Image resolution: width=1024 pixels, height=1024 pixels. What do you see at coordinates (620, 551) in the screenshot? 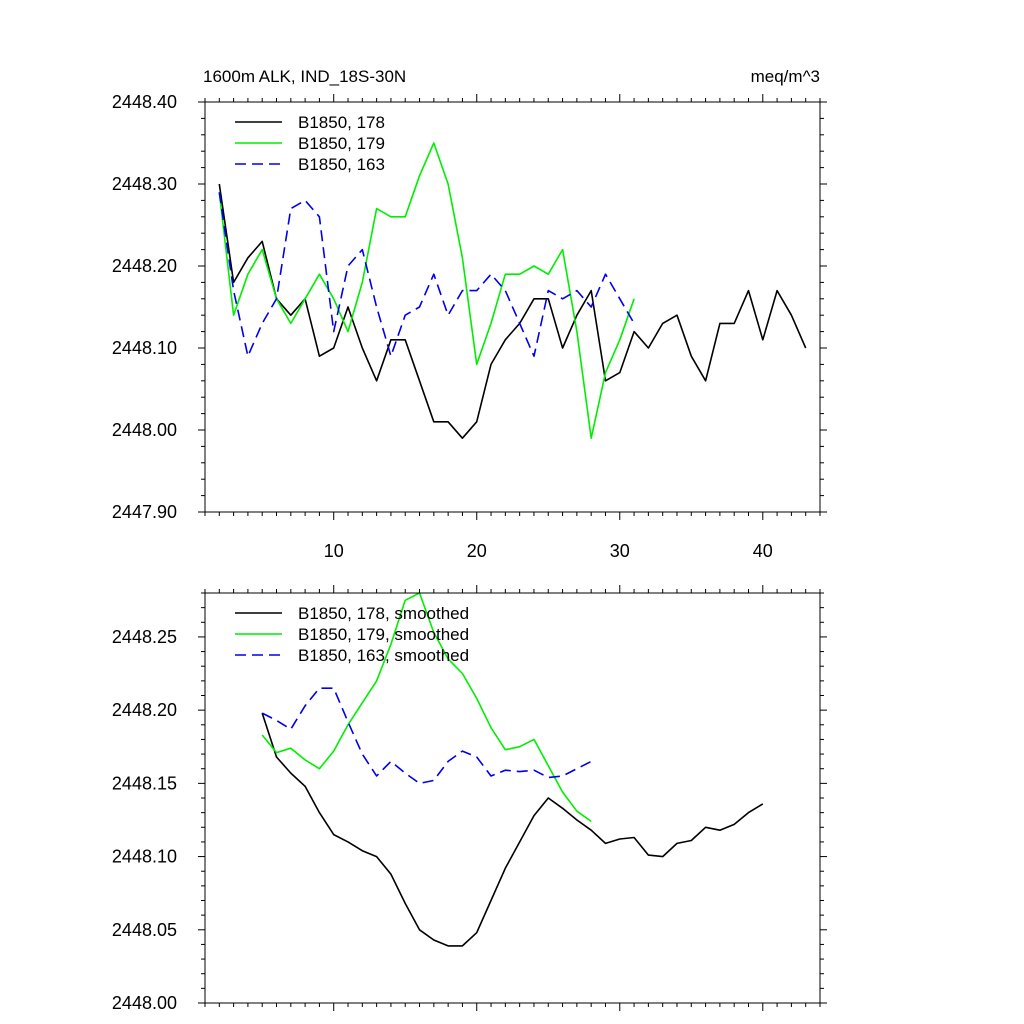
I see `x-tick-label: 30` at bounding box center [620, 551].